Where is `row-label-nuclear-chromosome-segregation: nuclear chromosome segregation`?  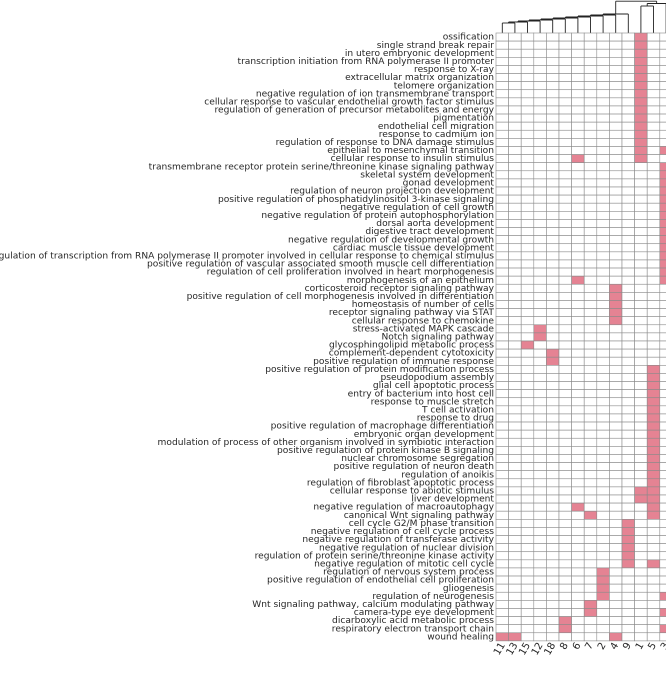
row-label-nuclear-chromosome-segregation: nuclear chromosome segregation is located at coordinates (417, 459).